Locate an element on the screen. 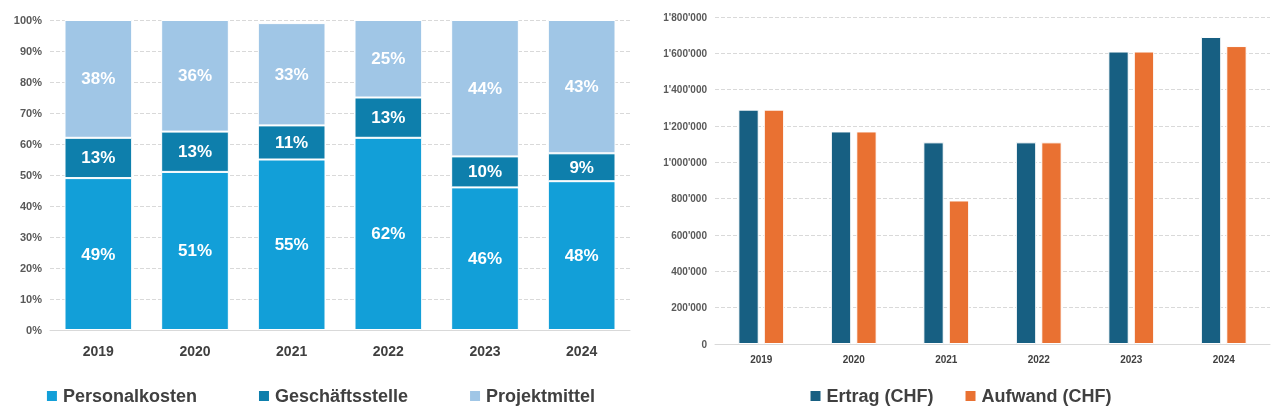 The height and width of the screenshot is (410, 1281). legend-label: Personalkosten is located at coordinates (129, 396).